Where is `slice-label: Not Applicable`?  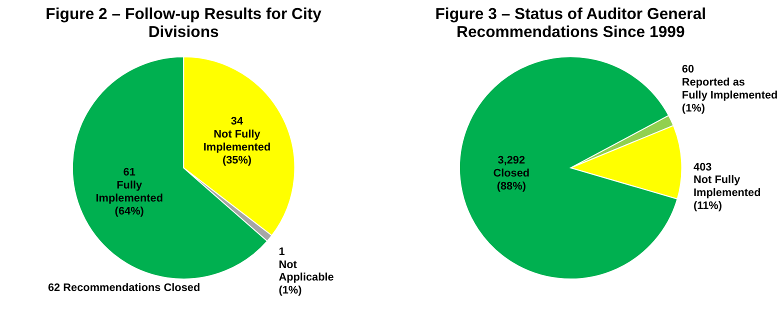 slice-label: Not Applicable is located at coordinates (306, 271).